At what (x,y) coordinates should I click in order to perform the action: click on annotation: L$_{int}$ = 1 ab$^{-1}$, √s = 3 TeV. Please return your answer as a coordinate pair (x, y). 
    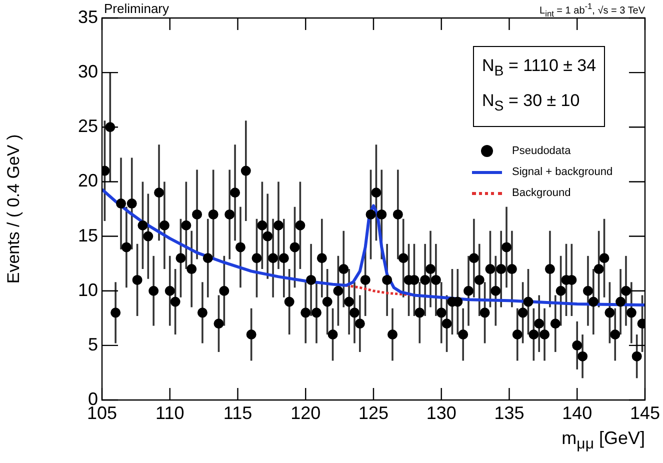
    Looking at the image, I should click on (592, 9).